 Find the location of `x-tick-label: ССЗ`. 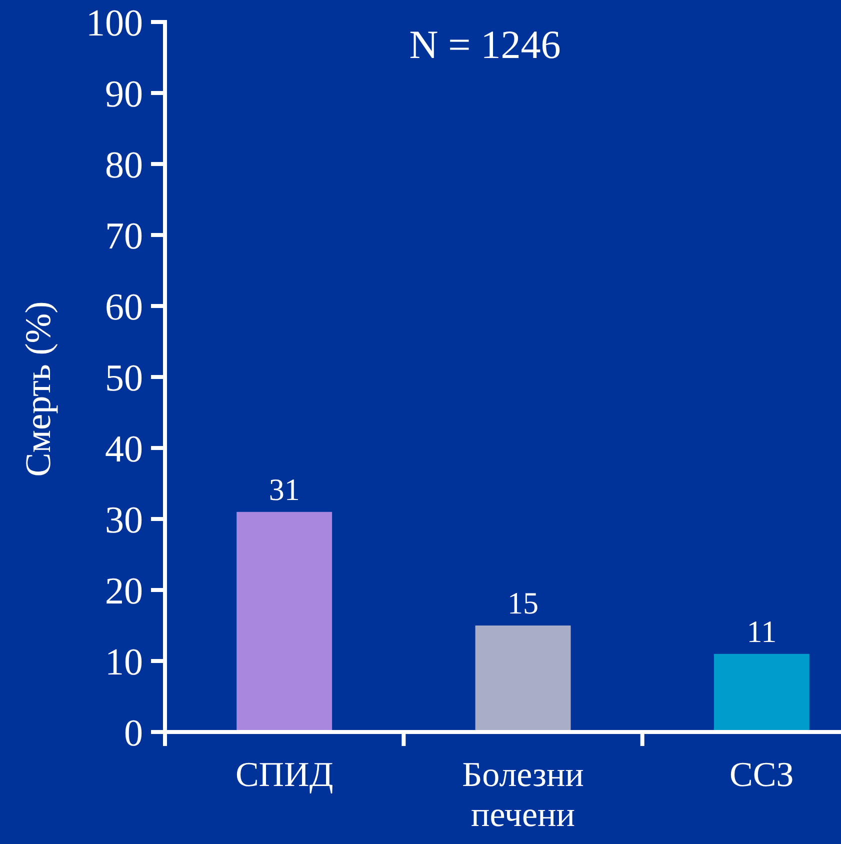

x-tick-label: ССЗ is located at coordinates (762, 774).